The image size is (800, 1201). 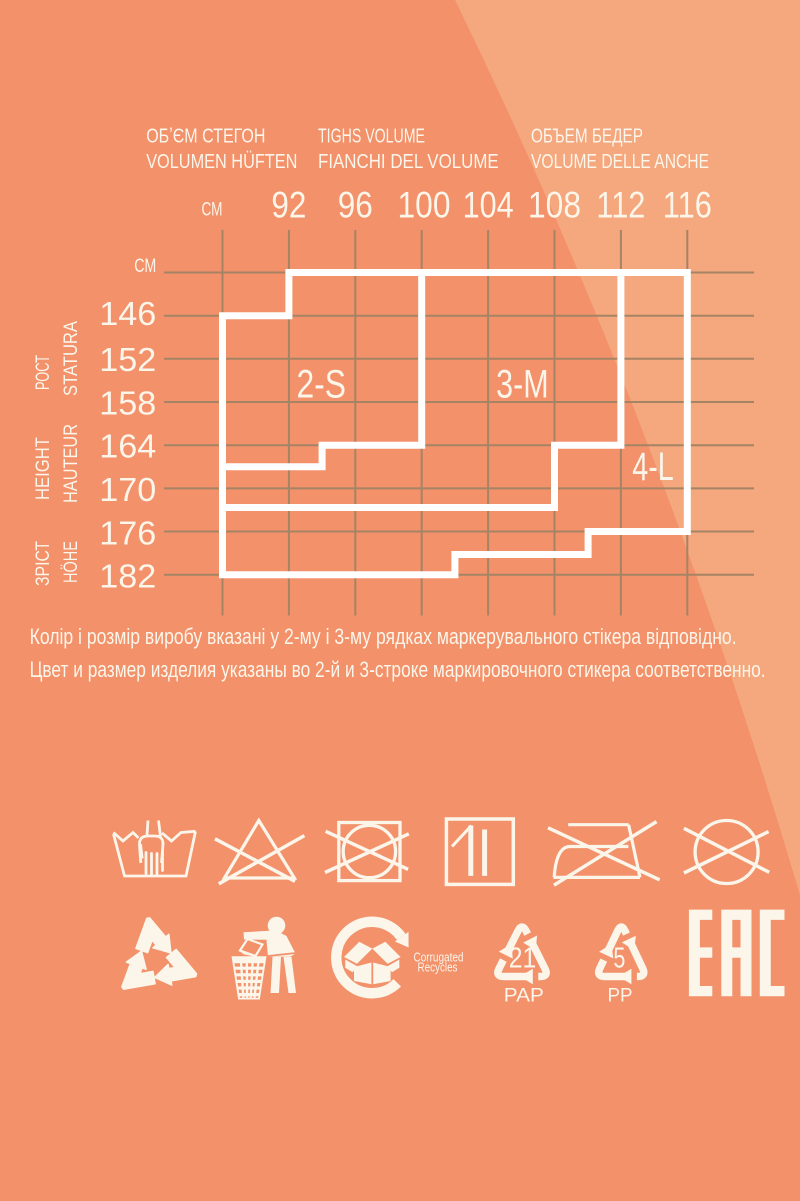 I want to click on svg-text: VOLUME DELLE ANCHE, so click(x=620, y=161).